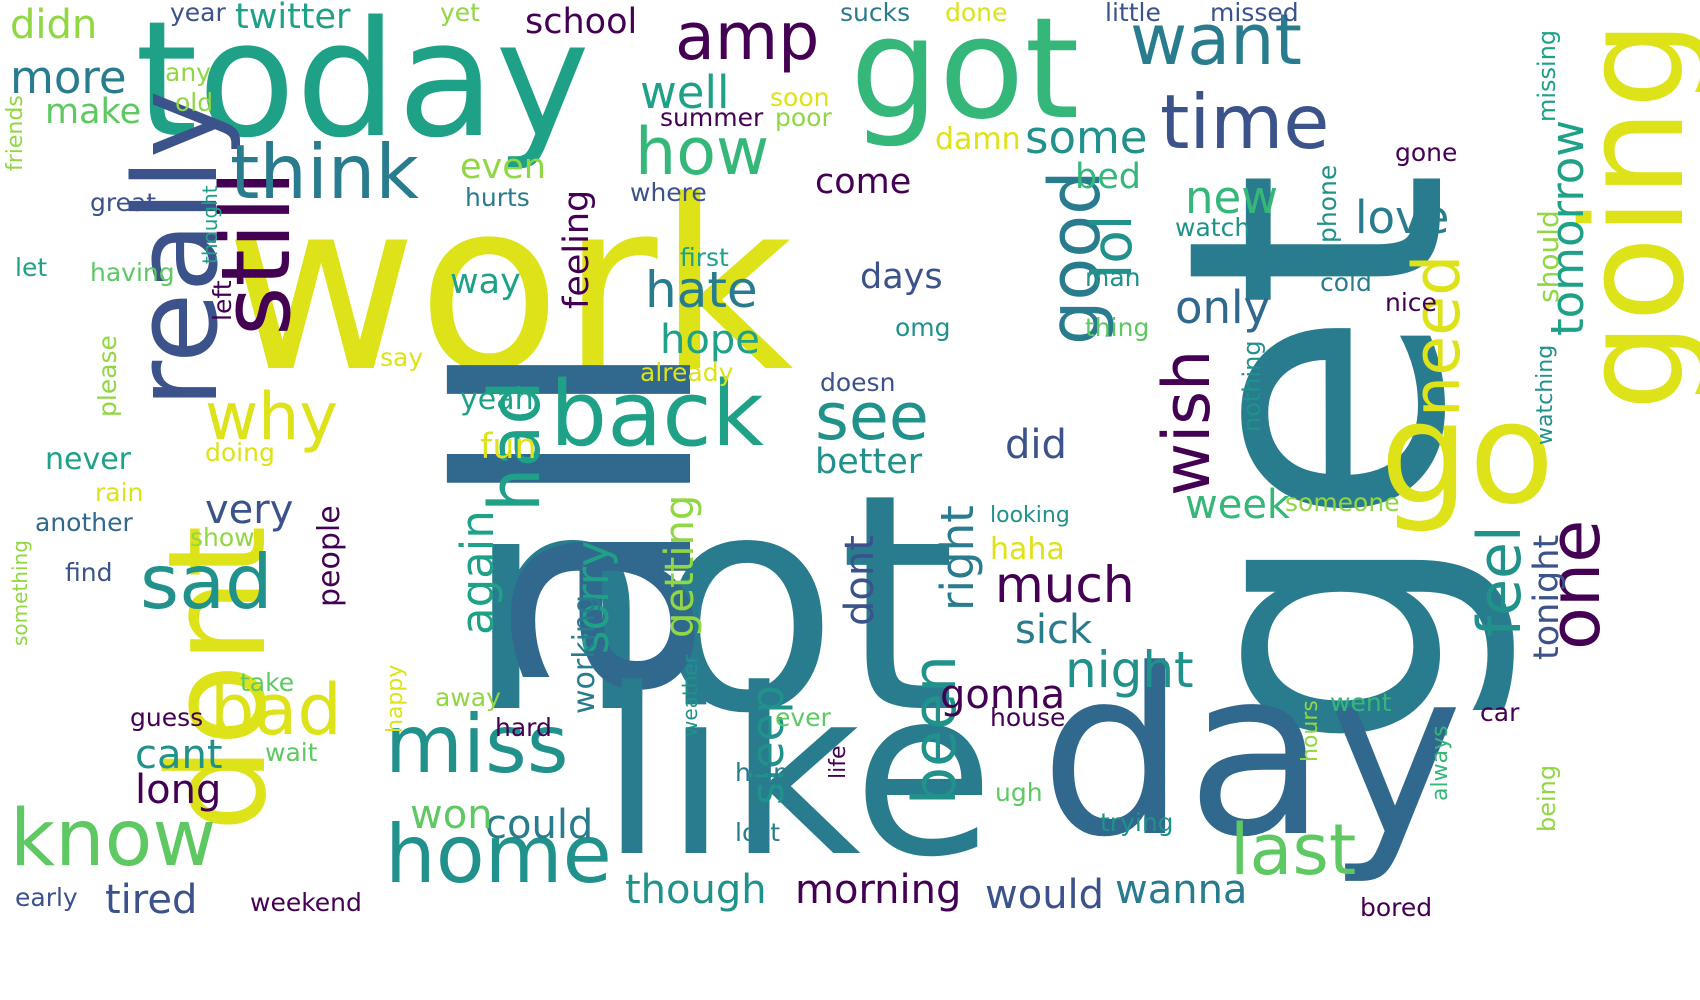  Describe the element at coordinates (747, 37) in the screenshot. I see `cloud-word-amp: amp` at that location.